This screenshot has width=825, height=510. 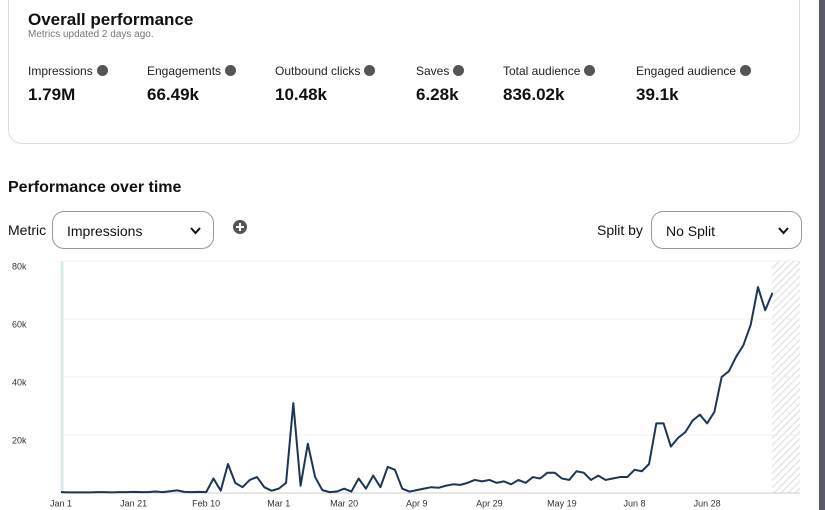 What do you see at coordinates (437, 94) in the screenshot?
I see `metric-value: 6.28k` at bounding box center [437, 94].